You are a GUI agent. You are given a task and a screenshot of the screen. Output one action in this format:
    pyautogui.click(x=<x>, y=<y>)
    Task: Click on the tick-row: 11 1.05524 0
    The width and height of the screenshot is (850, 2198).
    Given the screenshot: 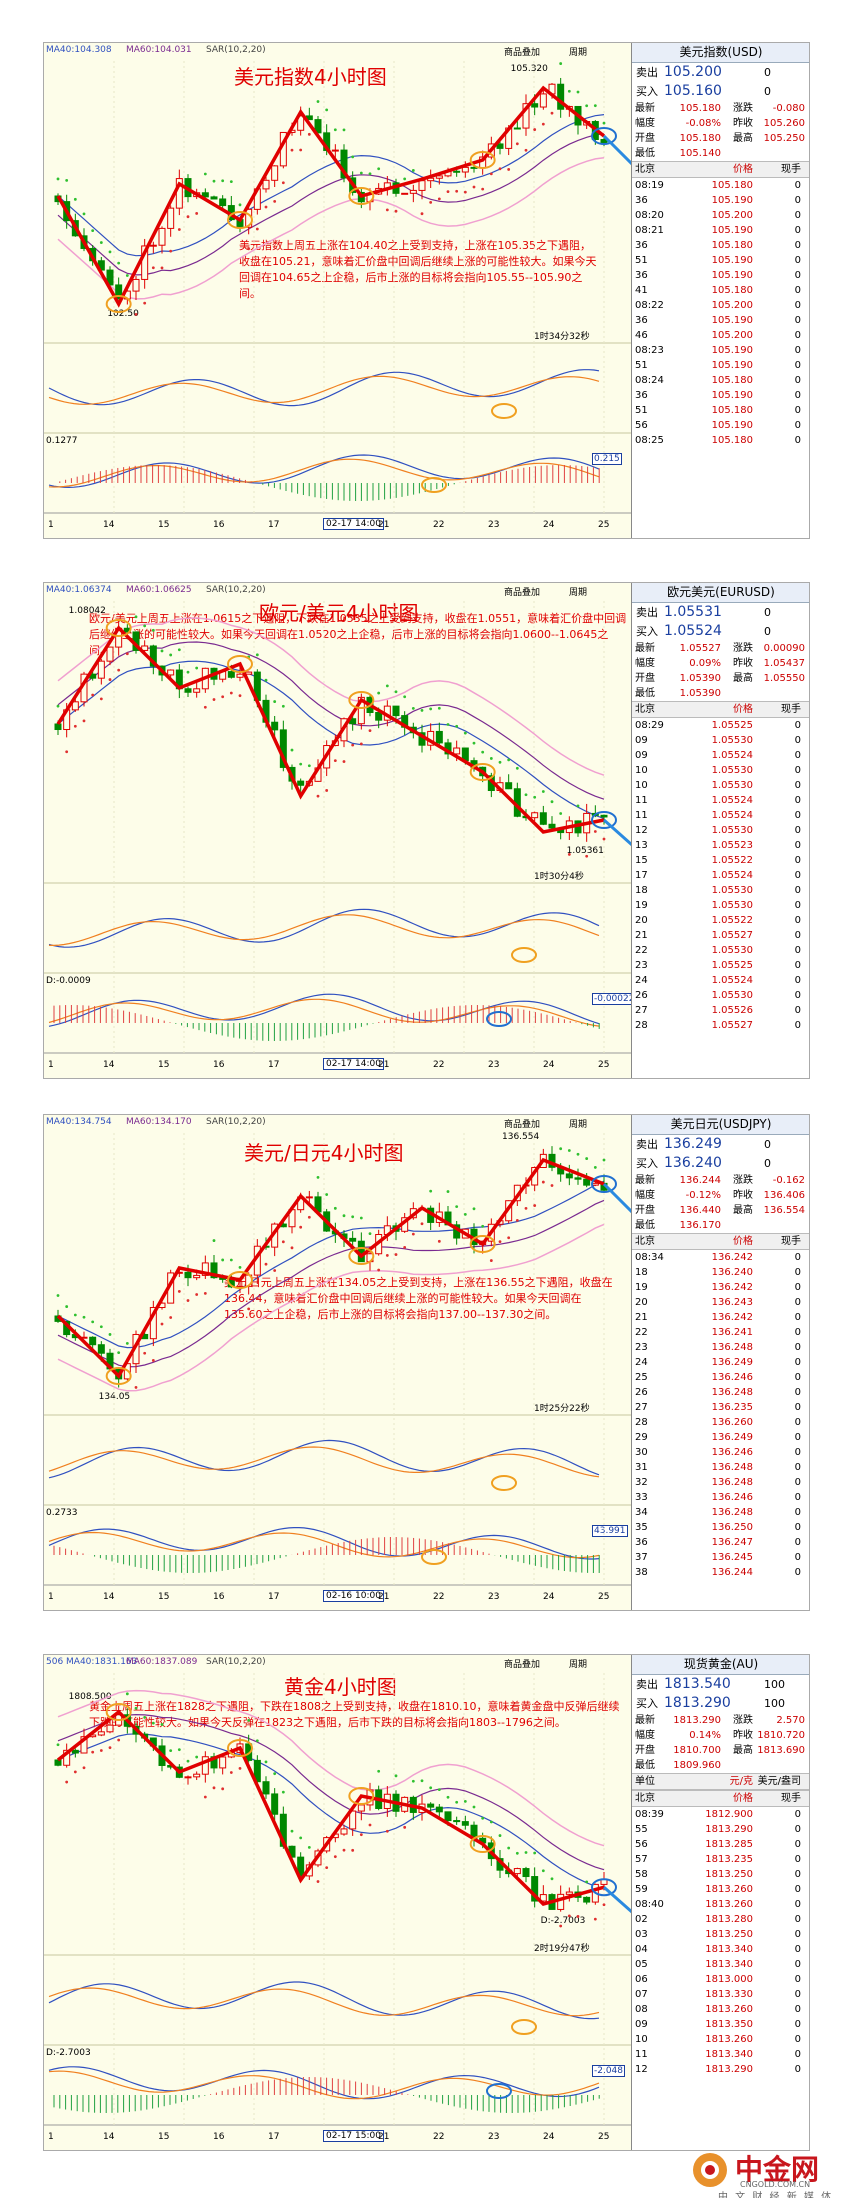 What is the action you would take?
    pyautogui.click(x=720, y=815)
    